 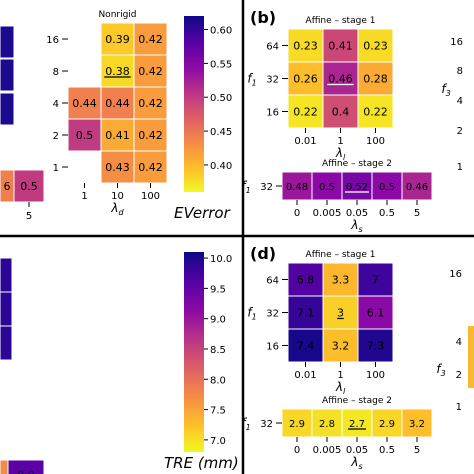 I want to click on partial-left-top-cell-value: 0.5, so click(x=29, y=186).